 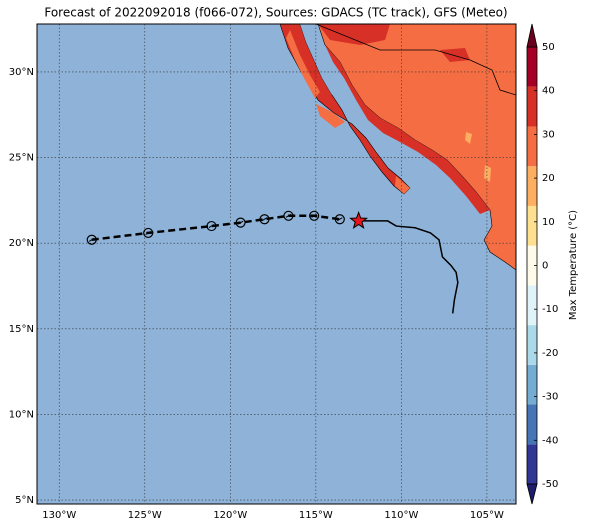 What do you see at coordinates (550, 309) in the screenshot?
I see `colorbar-tick-label: -10` at bounding box center [550, 309].